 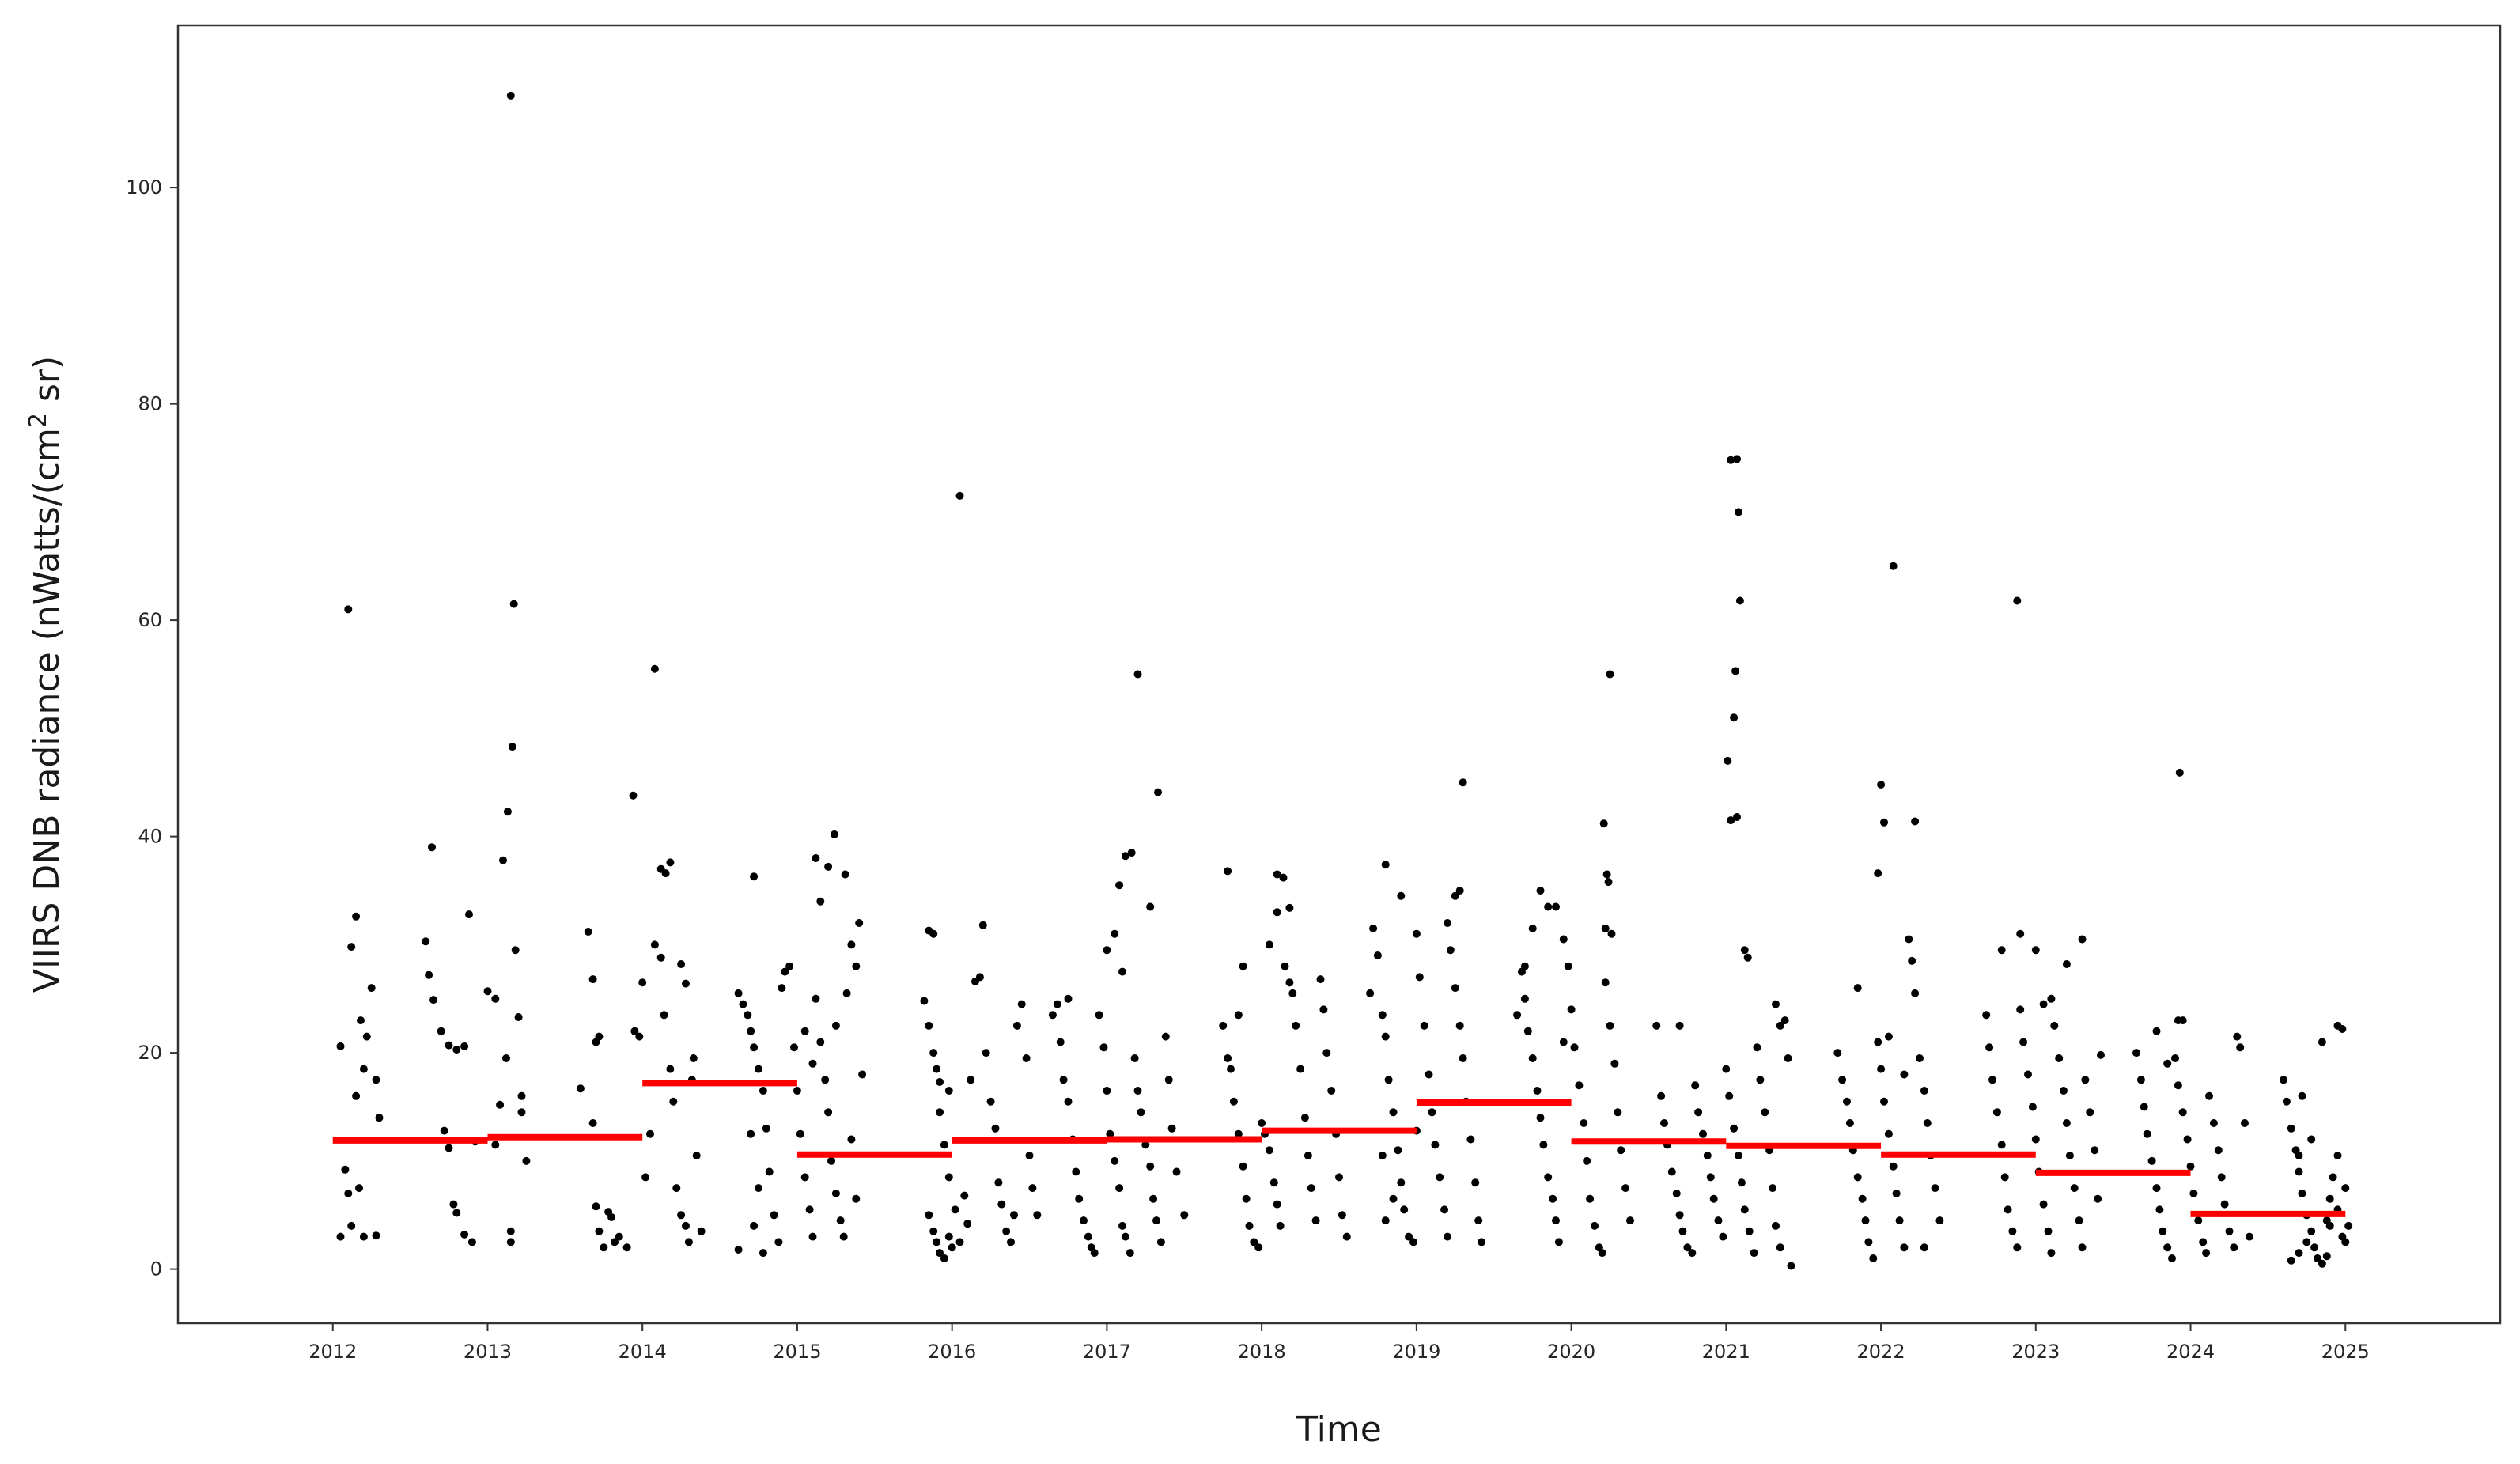 What do you see at coordinates (1881, 1352) in the screenshot?
I see `x-tick-label: 2022` at bounding box center [1881, 1352].